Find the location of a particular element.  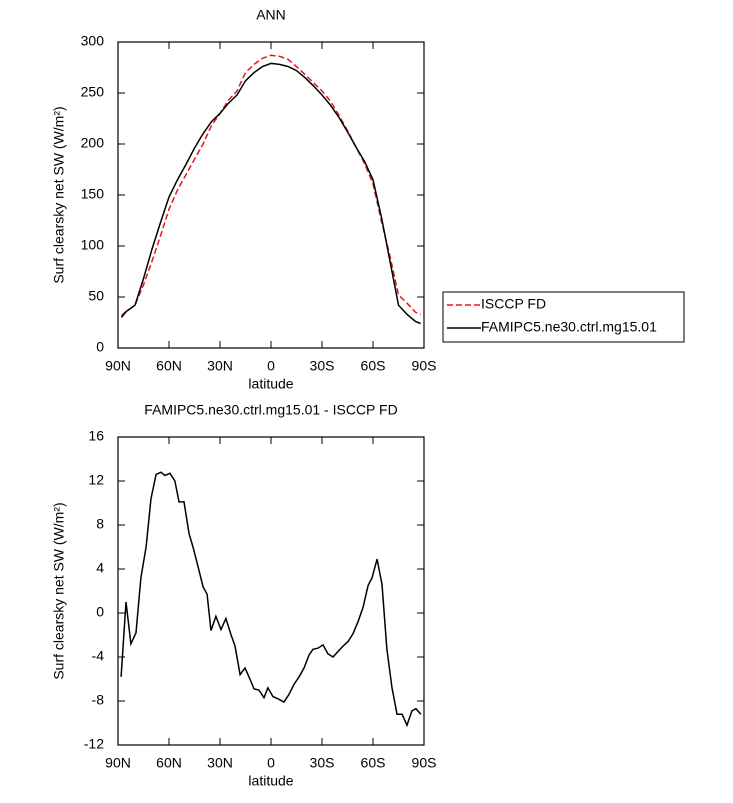

y-tick-label: 300 is located at coordinates (93, 41).